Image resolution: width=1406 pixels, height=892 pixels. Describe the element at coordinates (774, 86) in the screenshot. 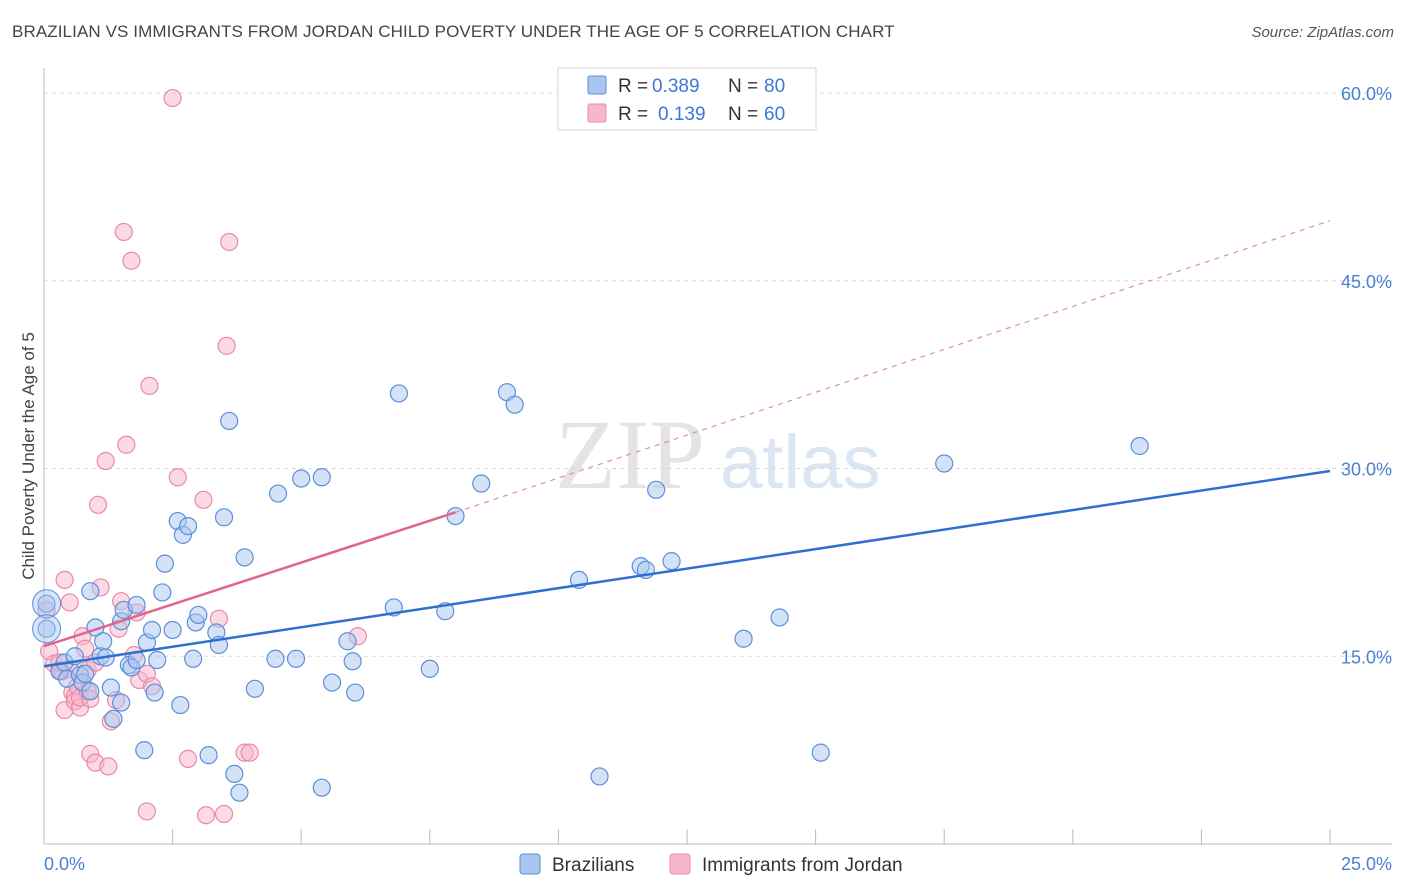

I see `legend-blue-n-value: 80` at that location.